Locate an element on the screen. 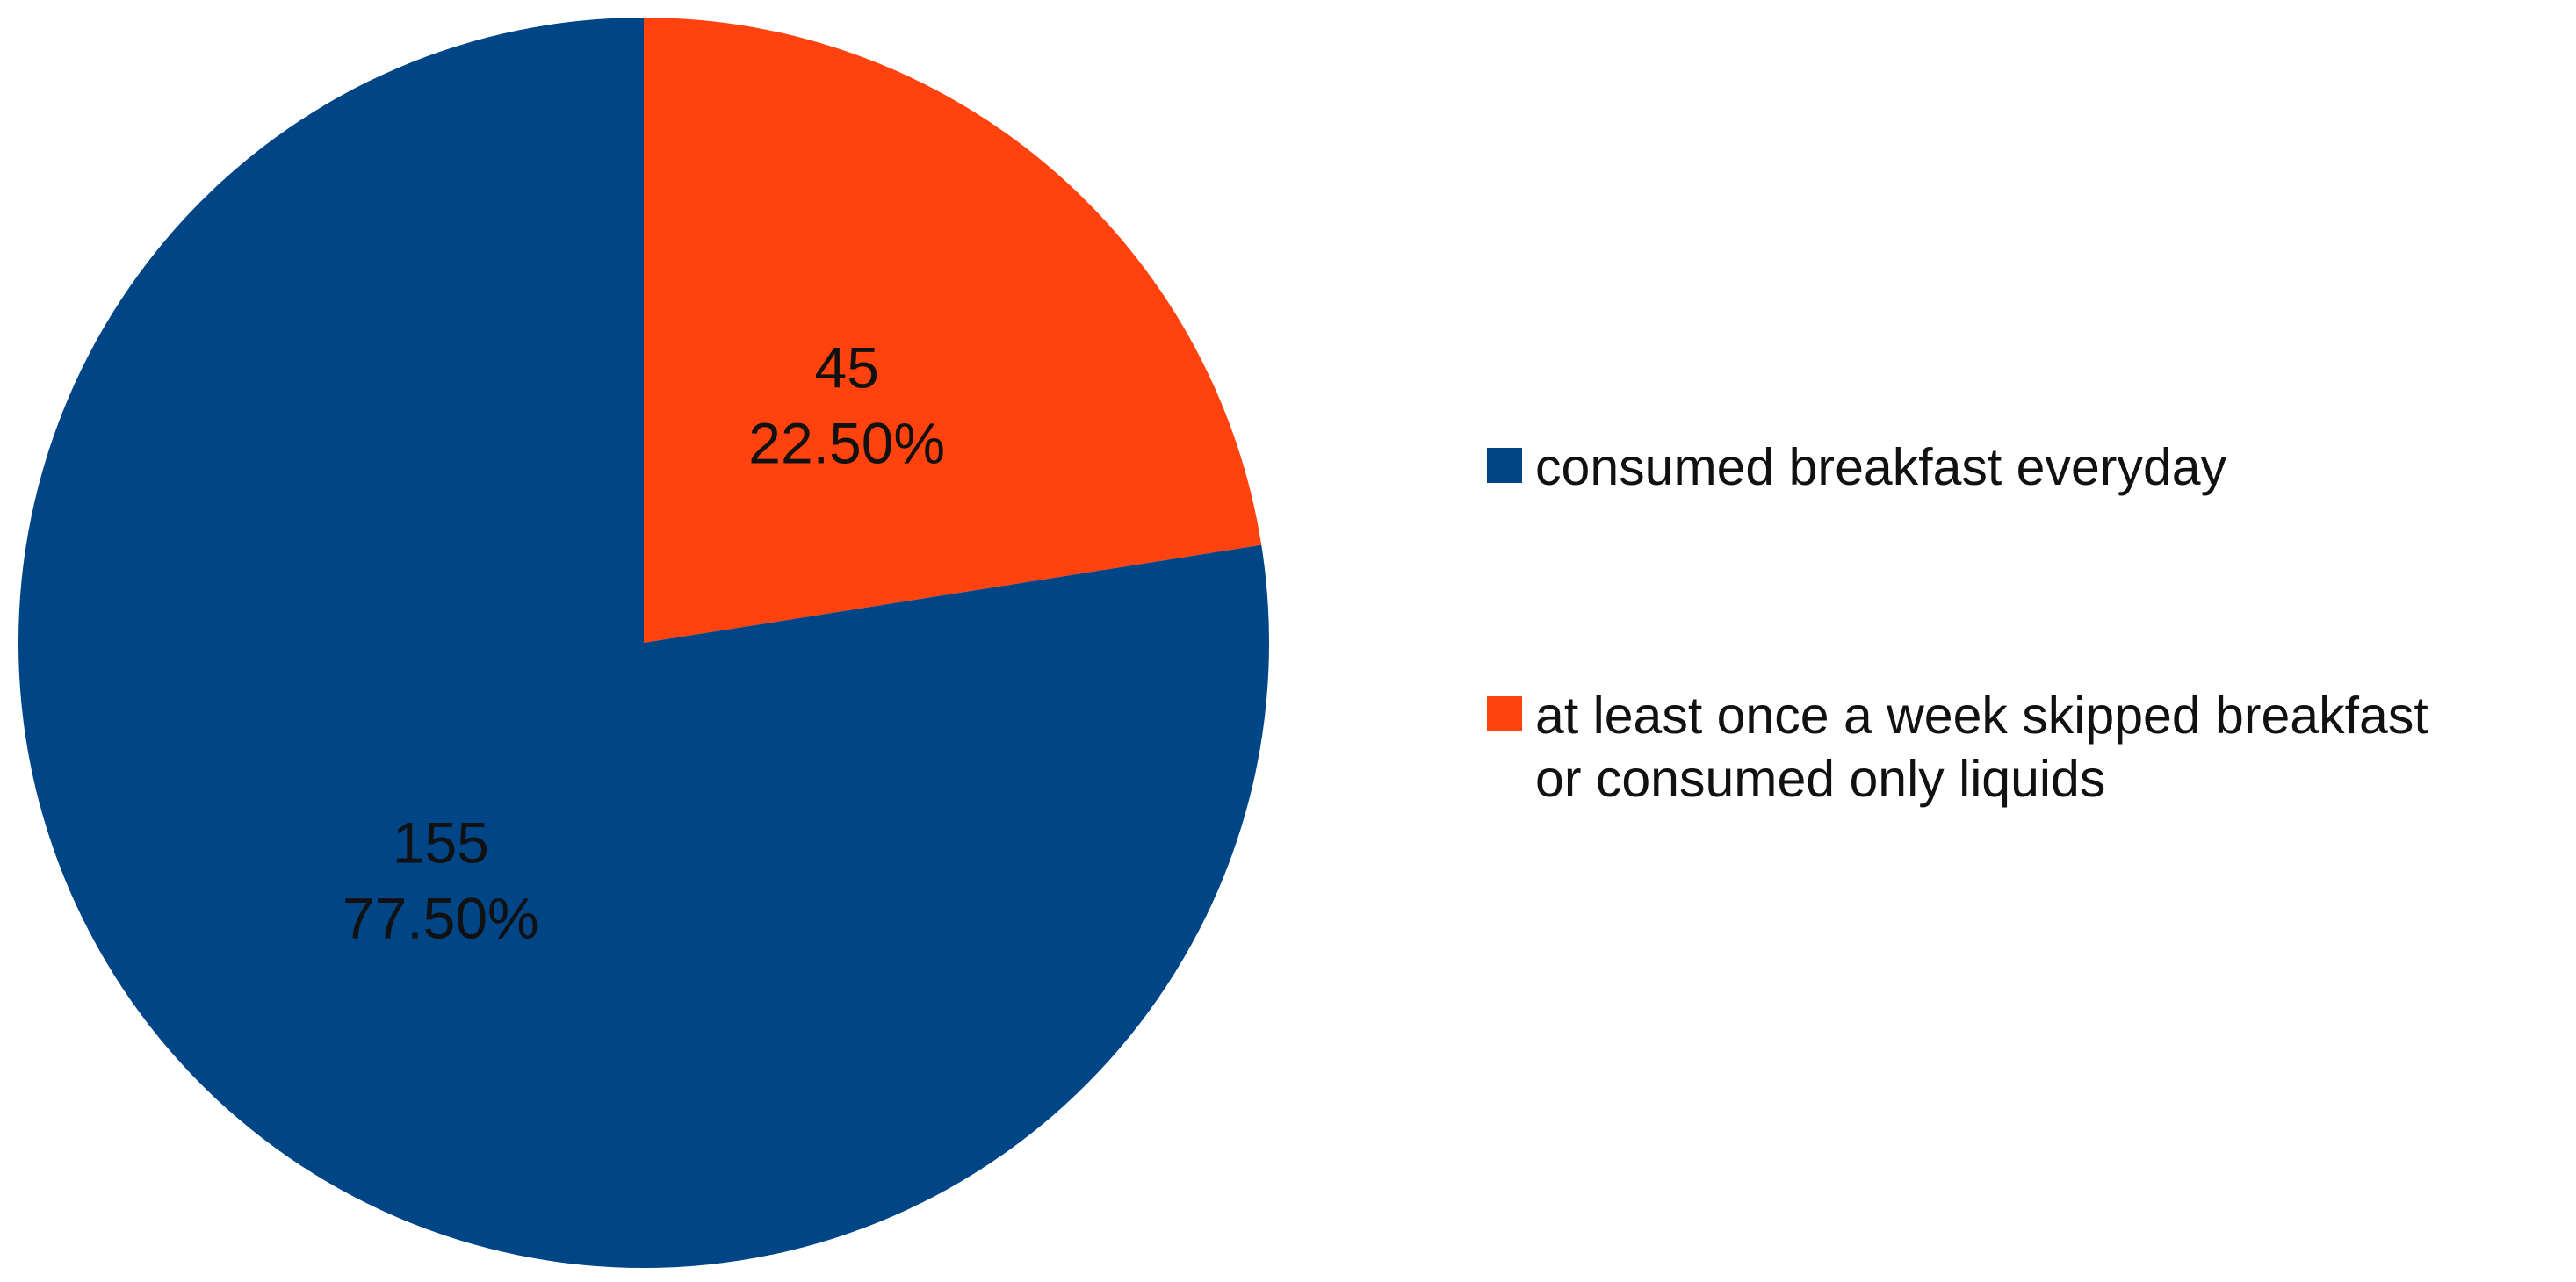  data-label-value: 155 is located at coordinates (441, 843).